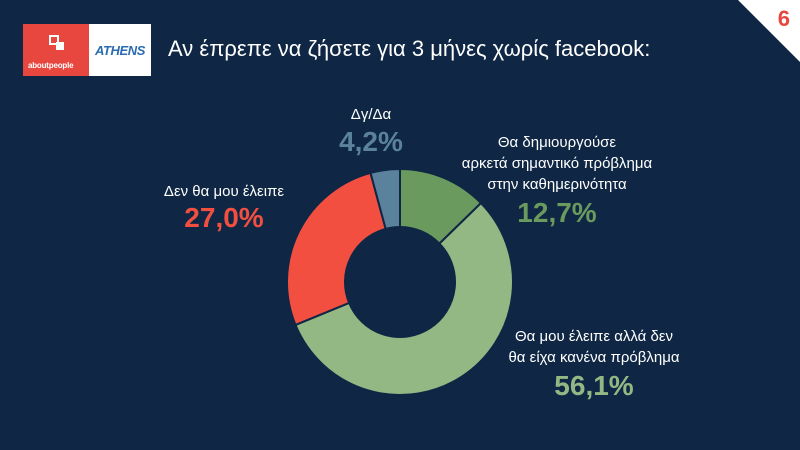 Image resolution: width=800 pixels, height=450 pixels. I want to click on slice-significant-problem-label-line: στην καθημερινότητα, so click(557, 184).